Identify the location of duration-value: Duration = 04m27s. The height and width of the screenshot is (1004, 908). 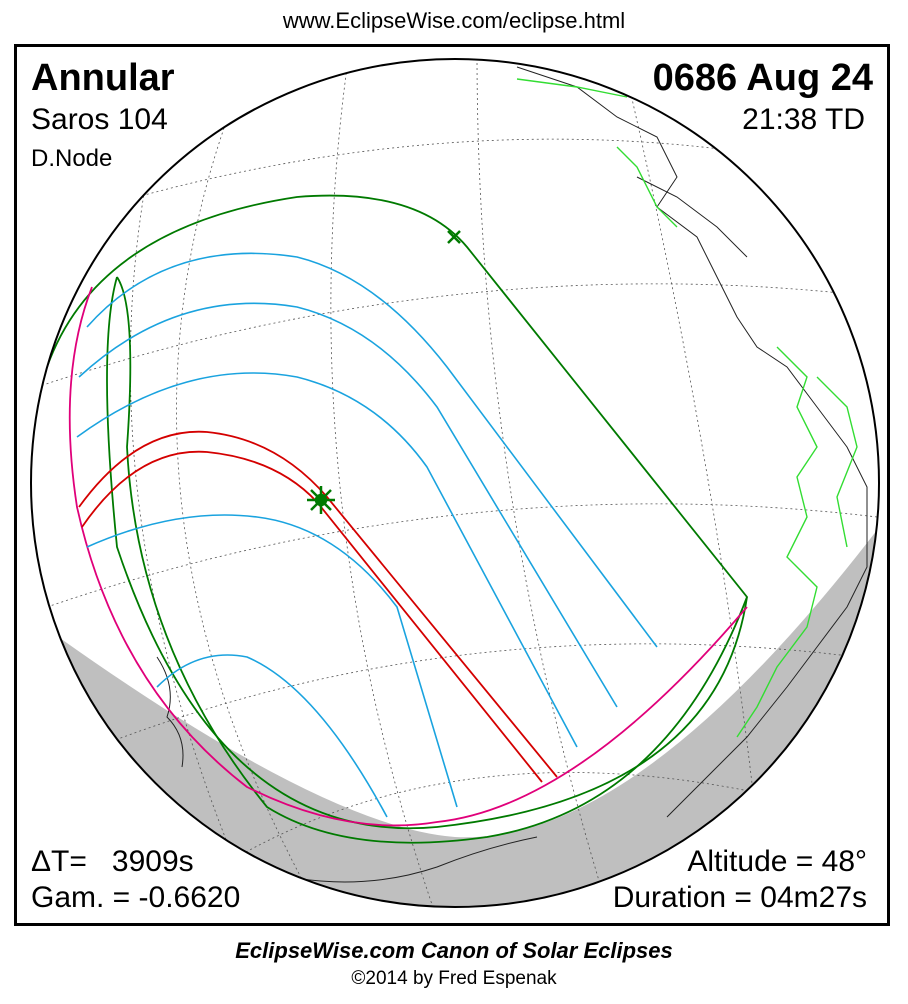
(739, 897).